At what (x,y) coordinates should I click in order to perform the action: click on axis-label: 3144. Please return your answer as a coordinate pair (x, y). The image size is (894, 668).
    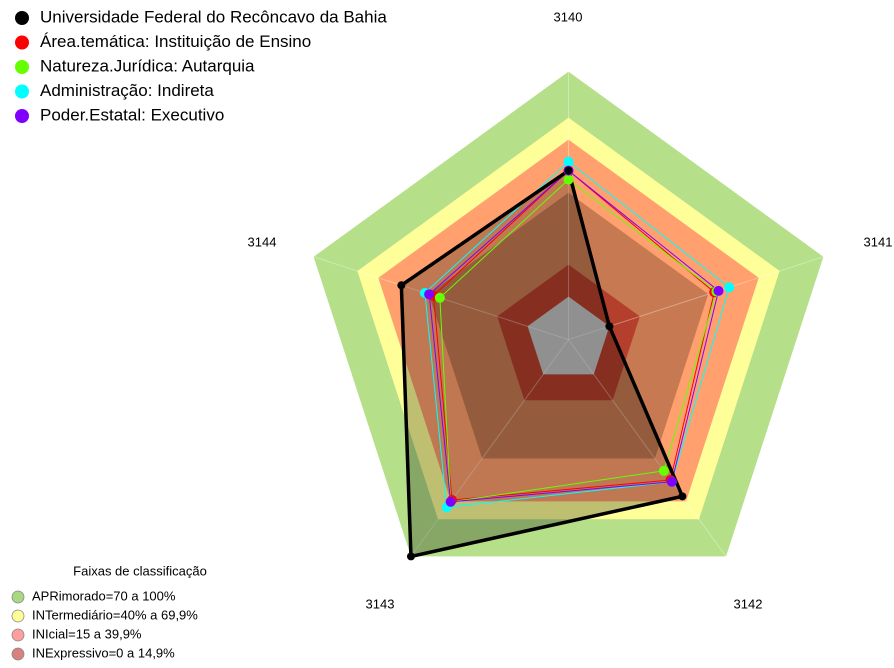
    Looking at the image, I should click on (262, 241).